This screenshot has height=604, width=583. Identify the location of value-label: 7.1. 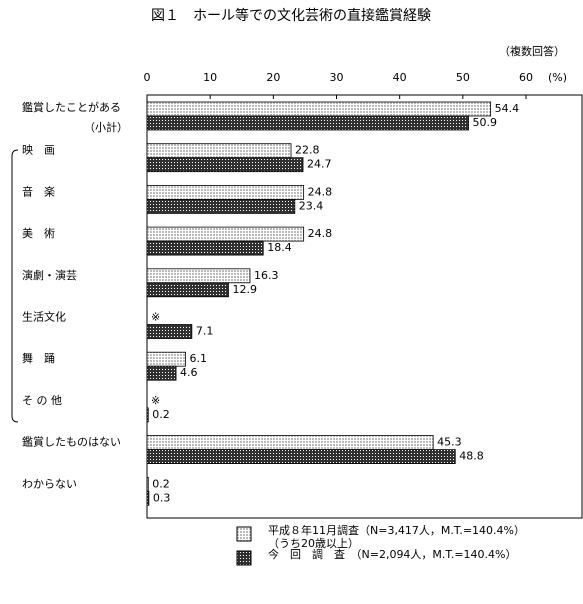
(205, 331).